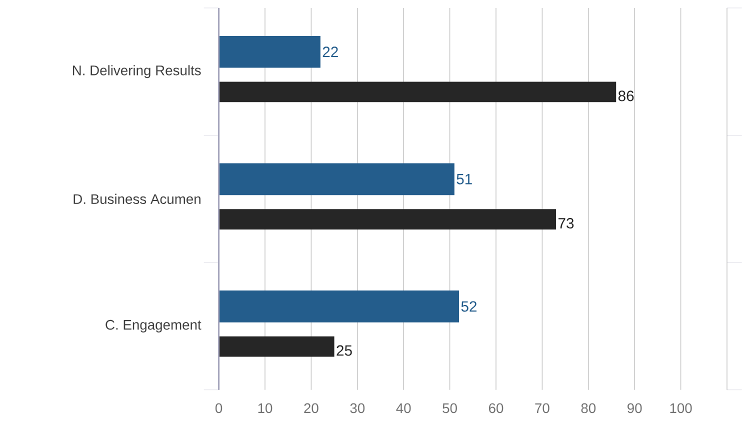 Image resolution: width=742 pixels, height=430 pixels. Describe the element at coordinates (311, 408) in the screenshot. I see `x-tick-label: 20` at that location.